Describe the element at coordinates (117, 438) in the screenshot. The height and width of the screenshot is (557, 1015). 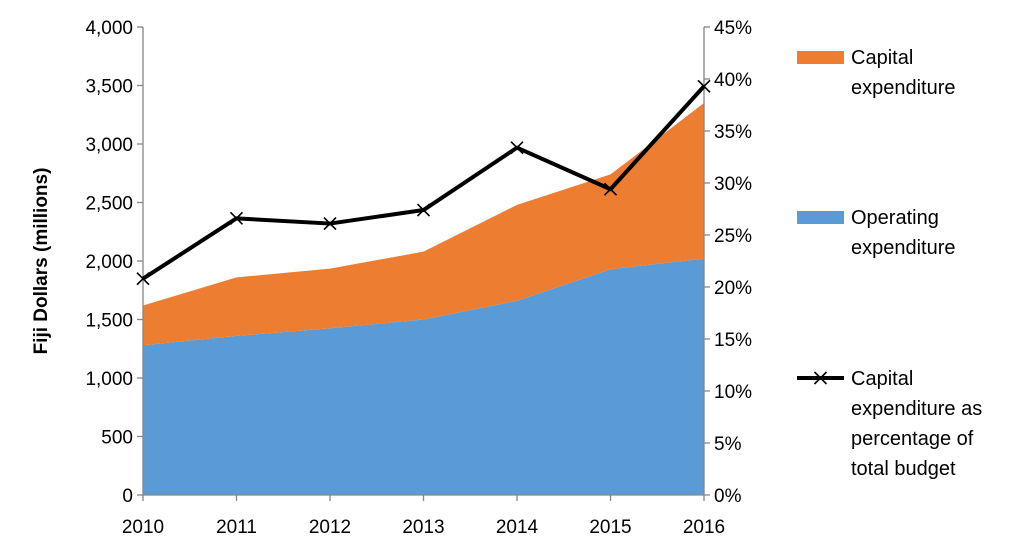
I see `y-tick-label: 500` at that location.